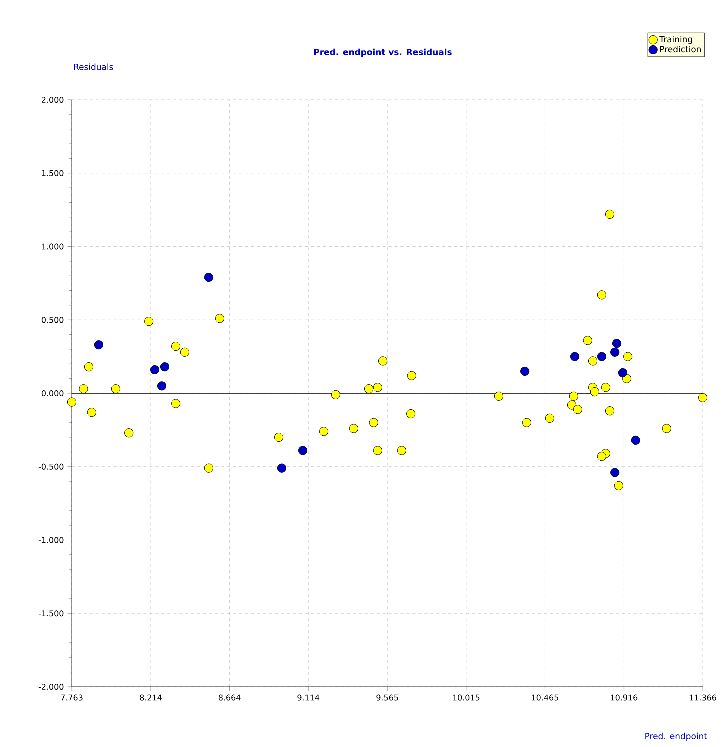 This screenshot has height=747, width=723. What do you see at coordinates (680, 49) in the screenshot?
I see `legend-label: Prediction` at bounding box center [680, 49].